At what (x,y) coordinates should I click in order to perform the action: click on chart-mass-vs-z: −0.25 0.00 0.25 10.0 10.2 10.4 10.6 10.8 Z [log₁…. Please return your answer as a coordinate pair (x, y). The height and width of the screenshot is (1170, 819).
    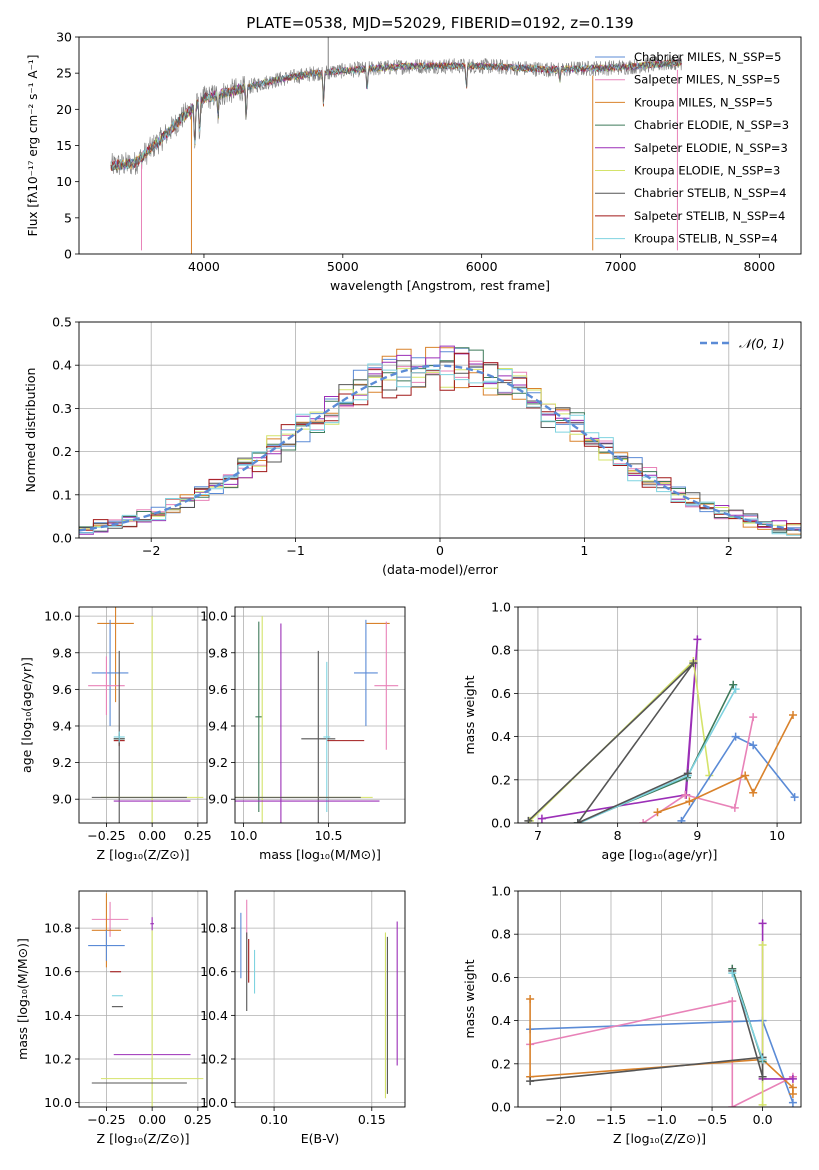
    Looking at the image, I should click on (113, 1018).